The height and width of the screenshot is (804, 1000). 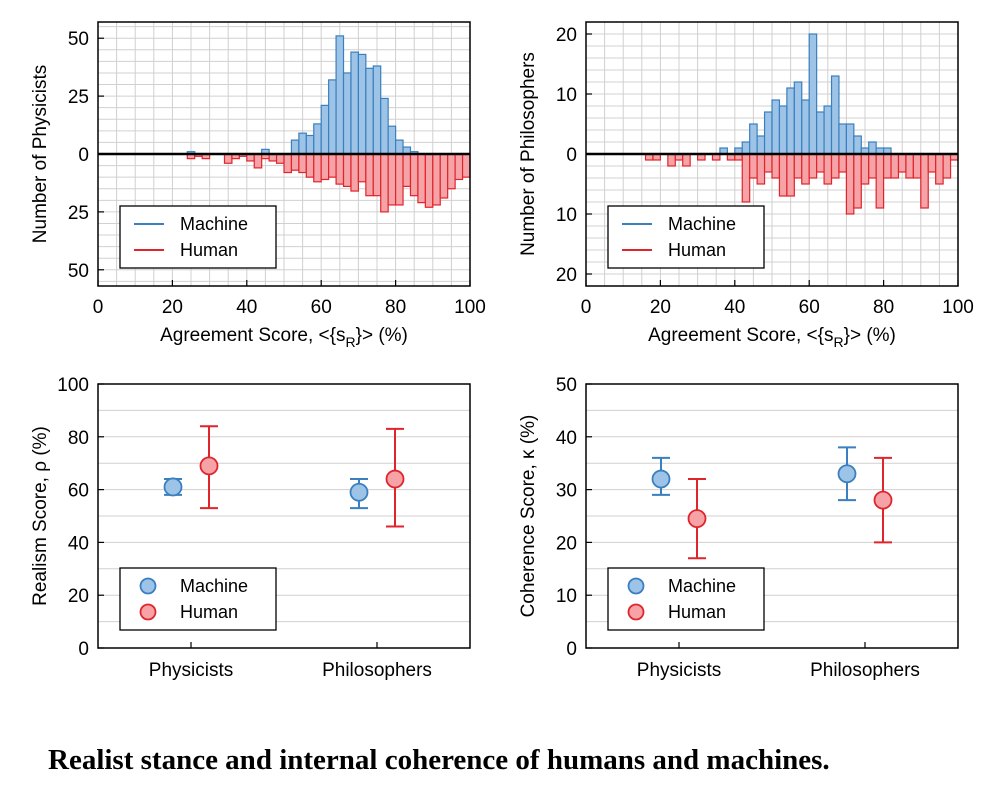 What do you see at coordinates (284, 337) in the screenshot?
I see `hist-physicists-xlabel: Agreement Score, <{sR}> (%)` at bounding box center [284, 337].